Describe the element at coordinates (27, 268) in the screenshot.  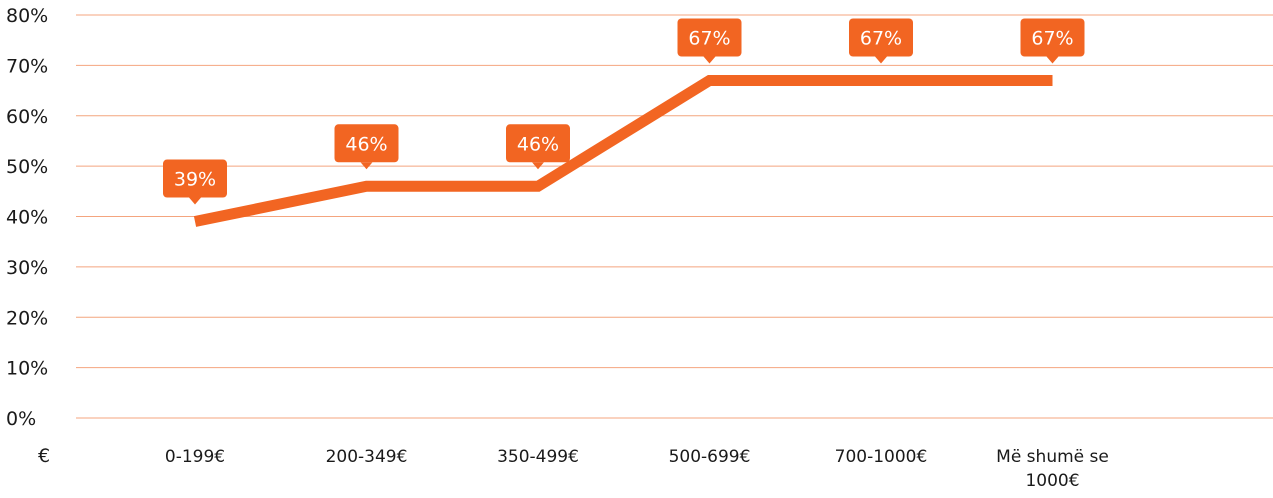
I see `y-tick-label: 30%` at that location.